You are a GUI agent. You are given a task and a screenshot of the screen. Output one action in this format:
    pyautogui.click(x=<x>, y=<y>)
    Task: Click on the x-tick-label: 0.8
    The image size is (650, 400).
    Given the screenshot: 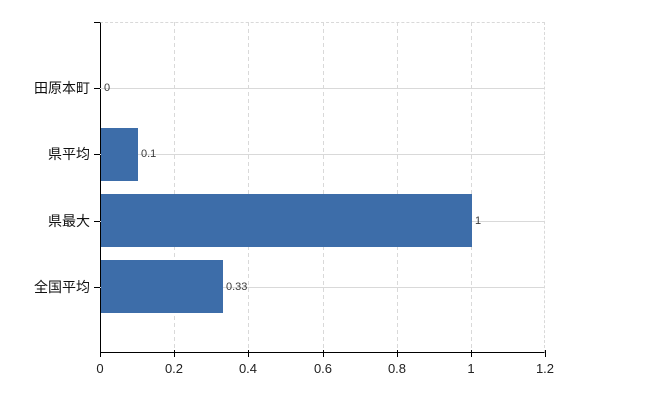 What is the action you would take?
    pyautogui.click(x=397, y=368)
    